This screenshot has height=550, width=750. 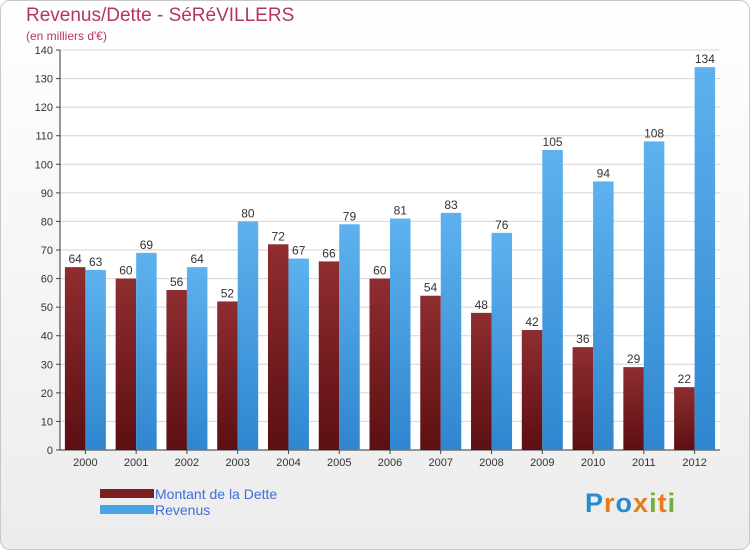 I want to click on logo-letter: t, so click(x=662, y=503).